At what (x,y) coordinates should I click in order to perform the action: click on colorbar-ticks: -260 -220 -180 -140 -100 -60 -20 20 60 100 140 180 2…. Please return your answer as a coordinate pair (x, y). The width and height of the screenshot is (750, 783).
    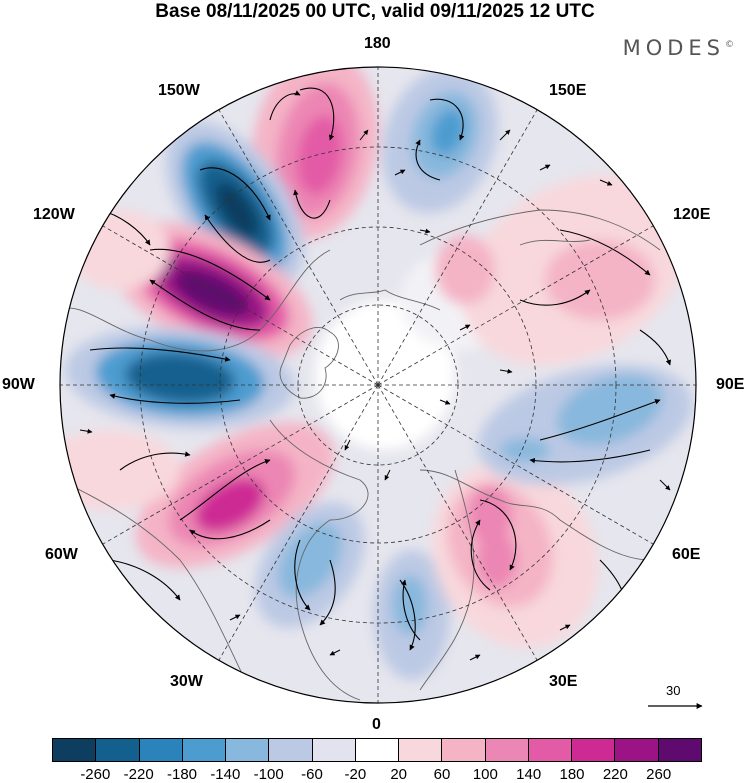
    Looking at the image, I should click on (377, 774).